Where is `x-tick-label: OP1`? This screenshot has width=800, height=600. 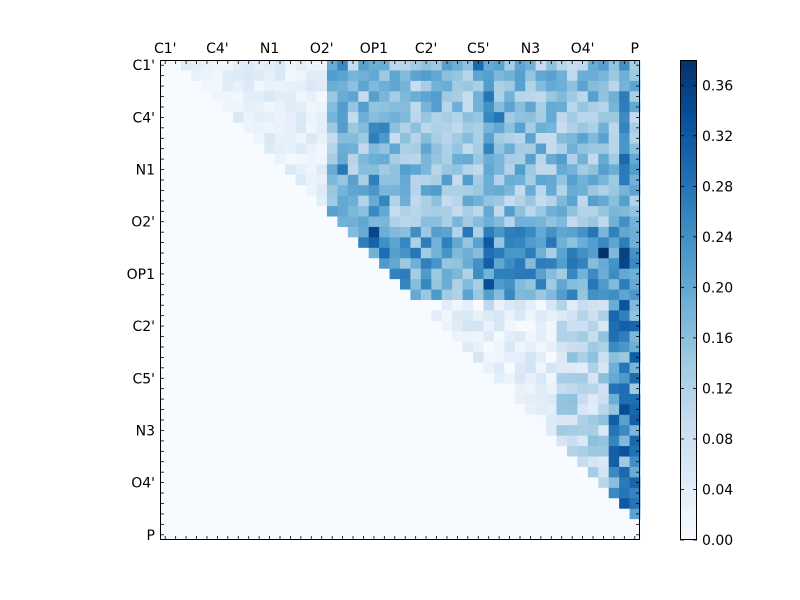 x-tick-label: OP1 is located at coordinates (374, 49).